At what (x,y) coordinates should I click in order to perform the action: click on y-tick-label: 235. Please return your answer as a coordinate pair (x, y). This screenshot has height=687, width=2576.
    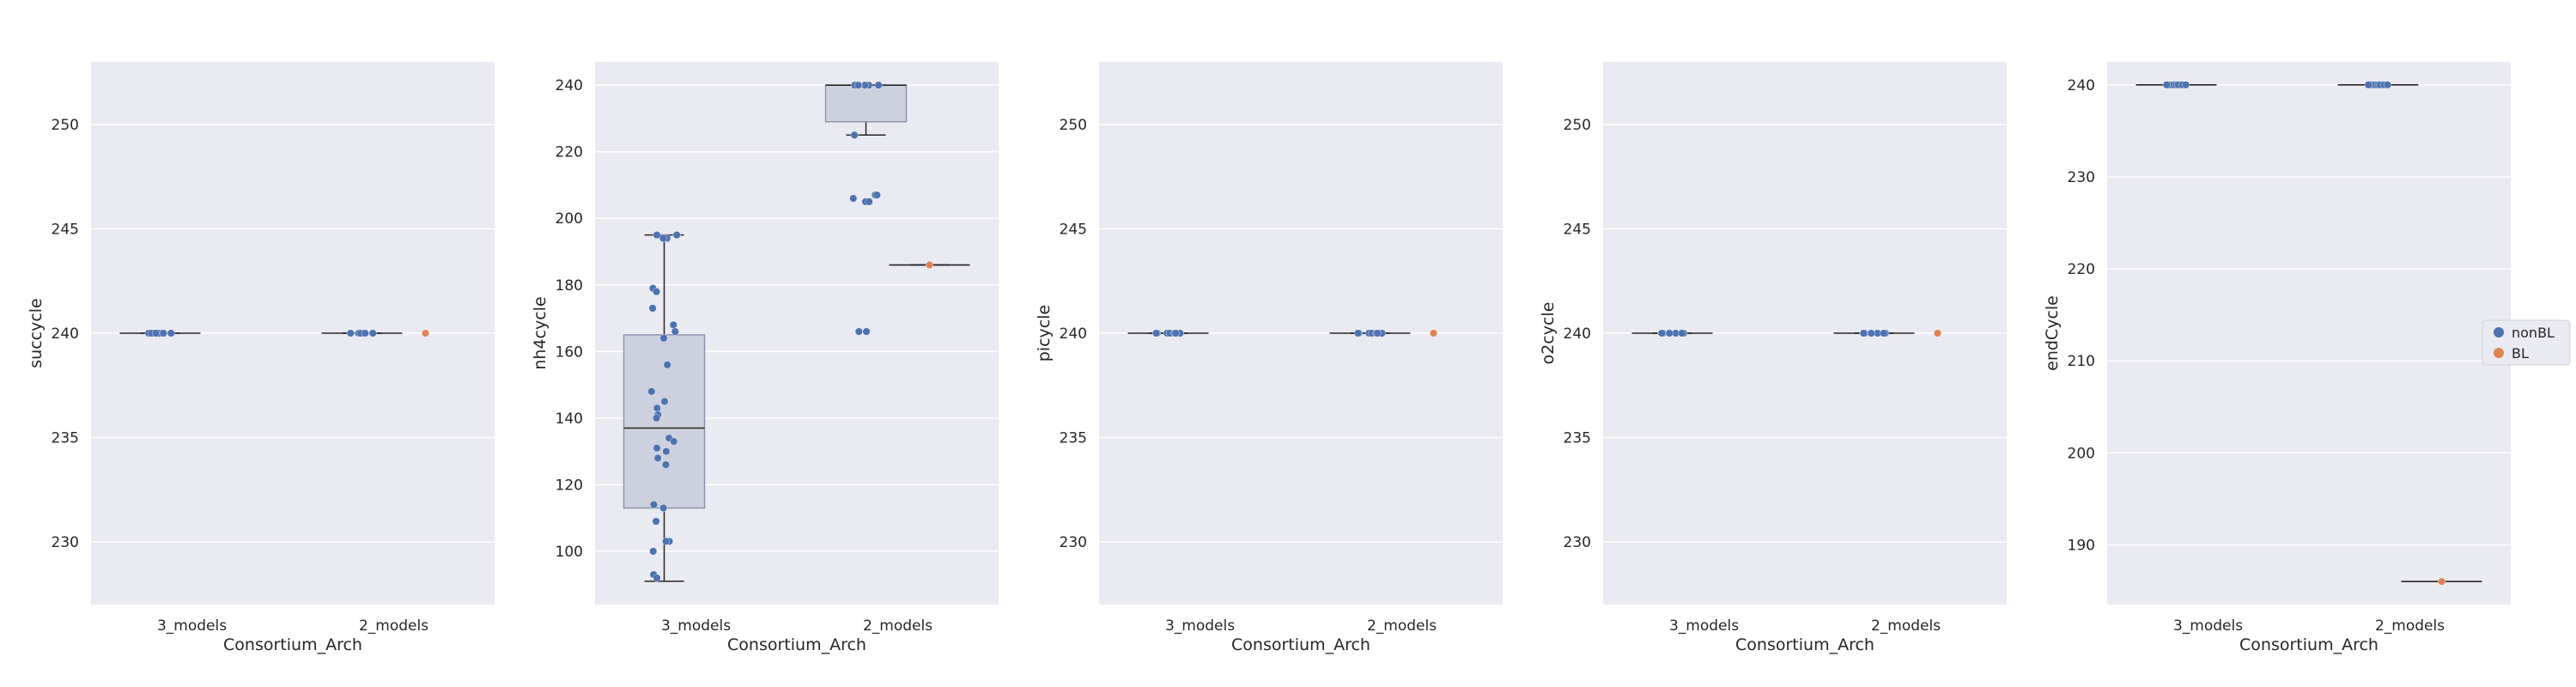
    Looking at the image, I should click on (1577, 438).